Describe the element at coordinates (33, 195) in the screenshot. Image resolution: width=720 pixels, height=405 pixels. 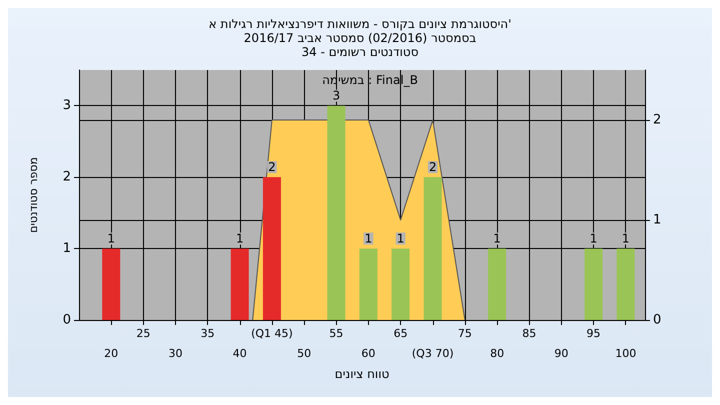
I see `y-axis-title: מספר סטודנטים` at that location.